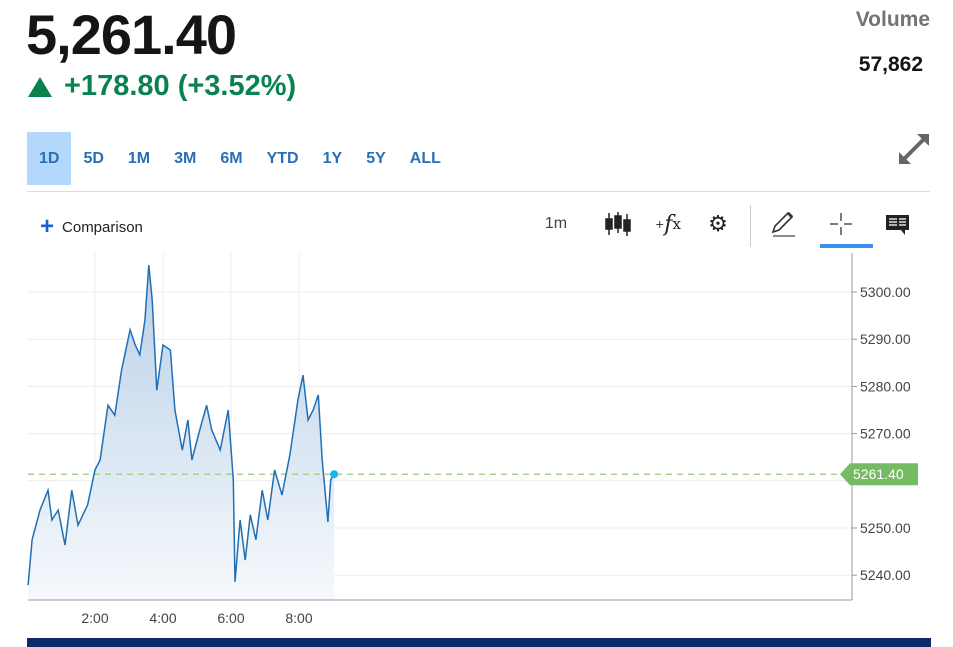 This screenshot has height=647, width=953. What do you see at coordinates (885, 528) in the screenshot?
I see `y-tick-label: 5250.00` at bounding box center [885, 528].